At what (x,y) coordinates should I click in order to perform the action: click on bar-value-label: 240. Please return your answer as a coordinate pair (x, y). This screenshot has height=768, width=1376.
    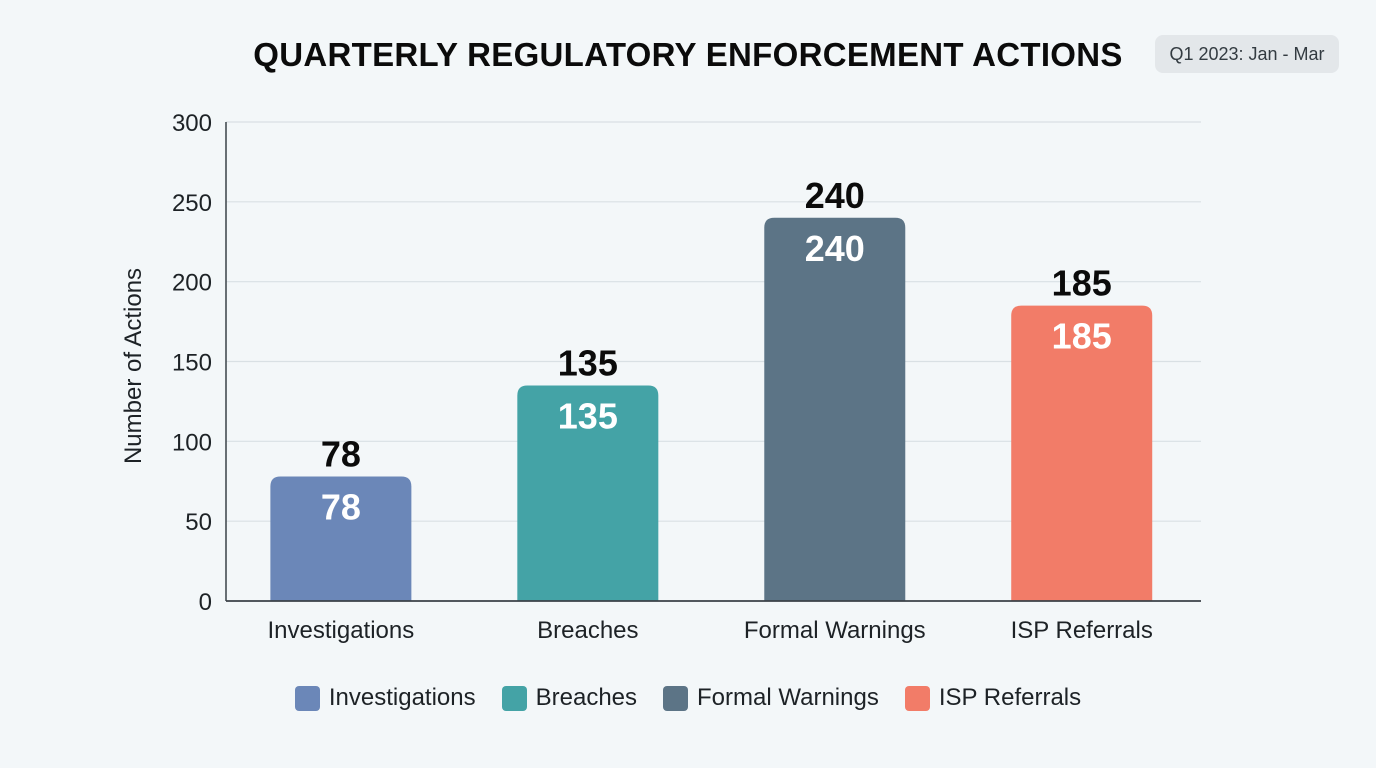
    Looking at the image, I should click on (835, 195).